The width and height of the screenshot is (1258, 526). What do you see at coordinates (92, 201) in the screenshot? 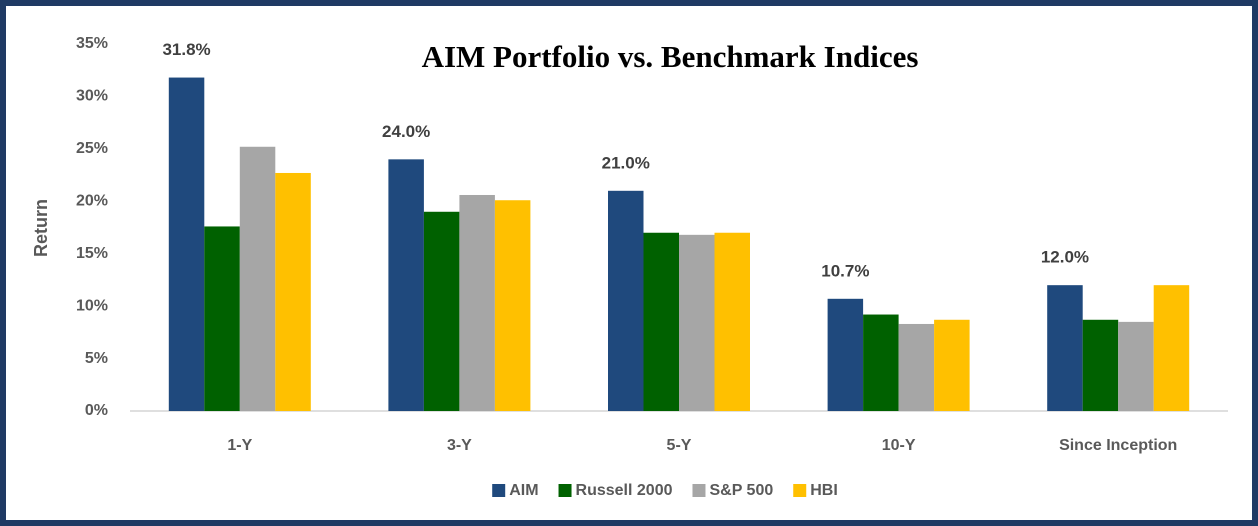
I see `y-tick-label: 20%` at bounding box center [92, 201].